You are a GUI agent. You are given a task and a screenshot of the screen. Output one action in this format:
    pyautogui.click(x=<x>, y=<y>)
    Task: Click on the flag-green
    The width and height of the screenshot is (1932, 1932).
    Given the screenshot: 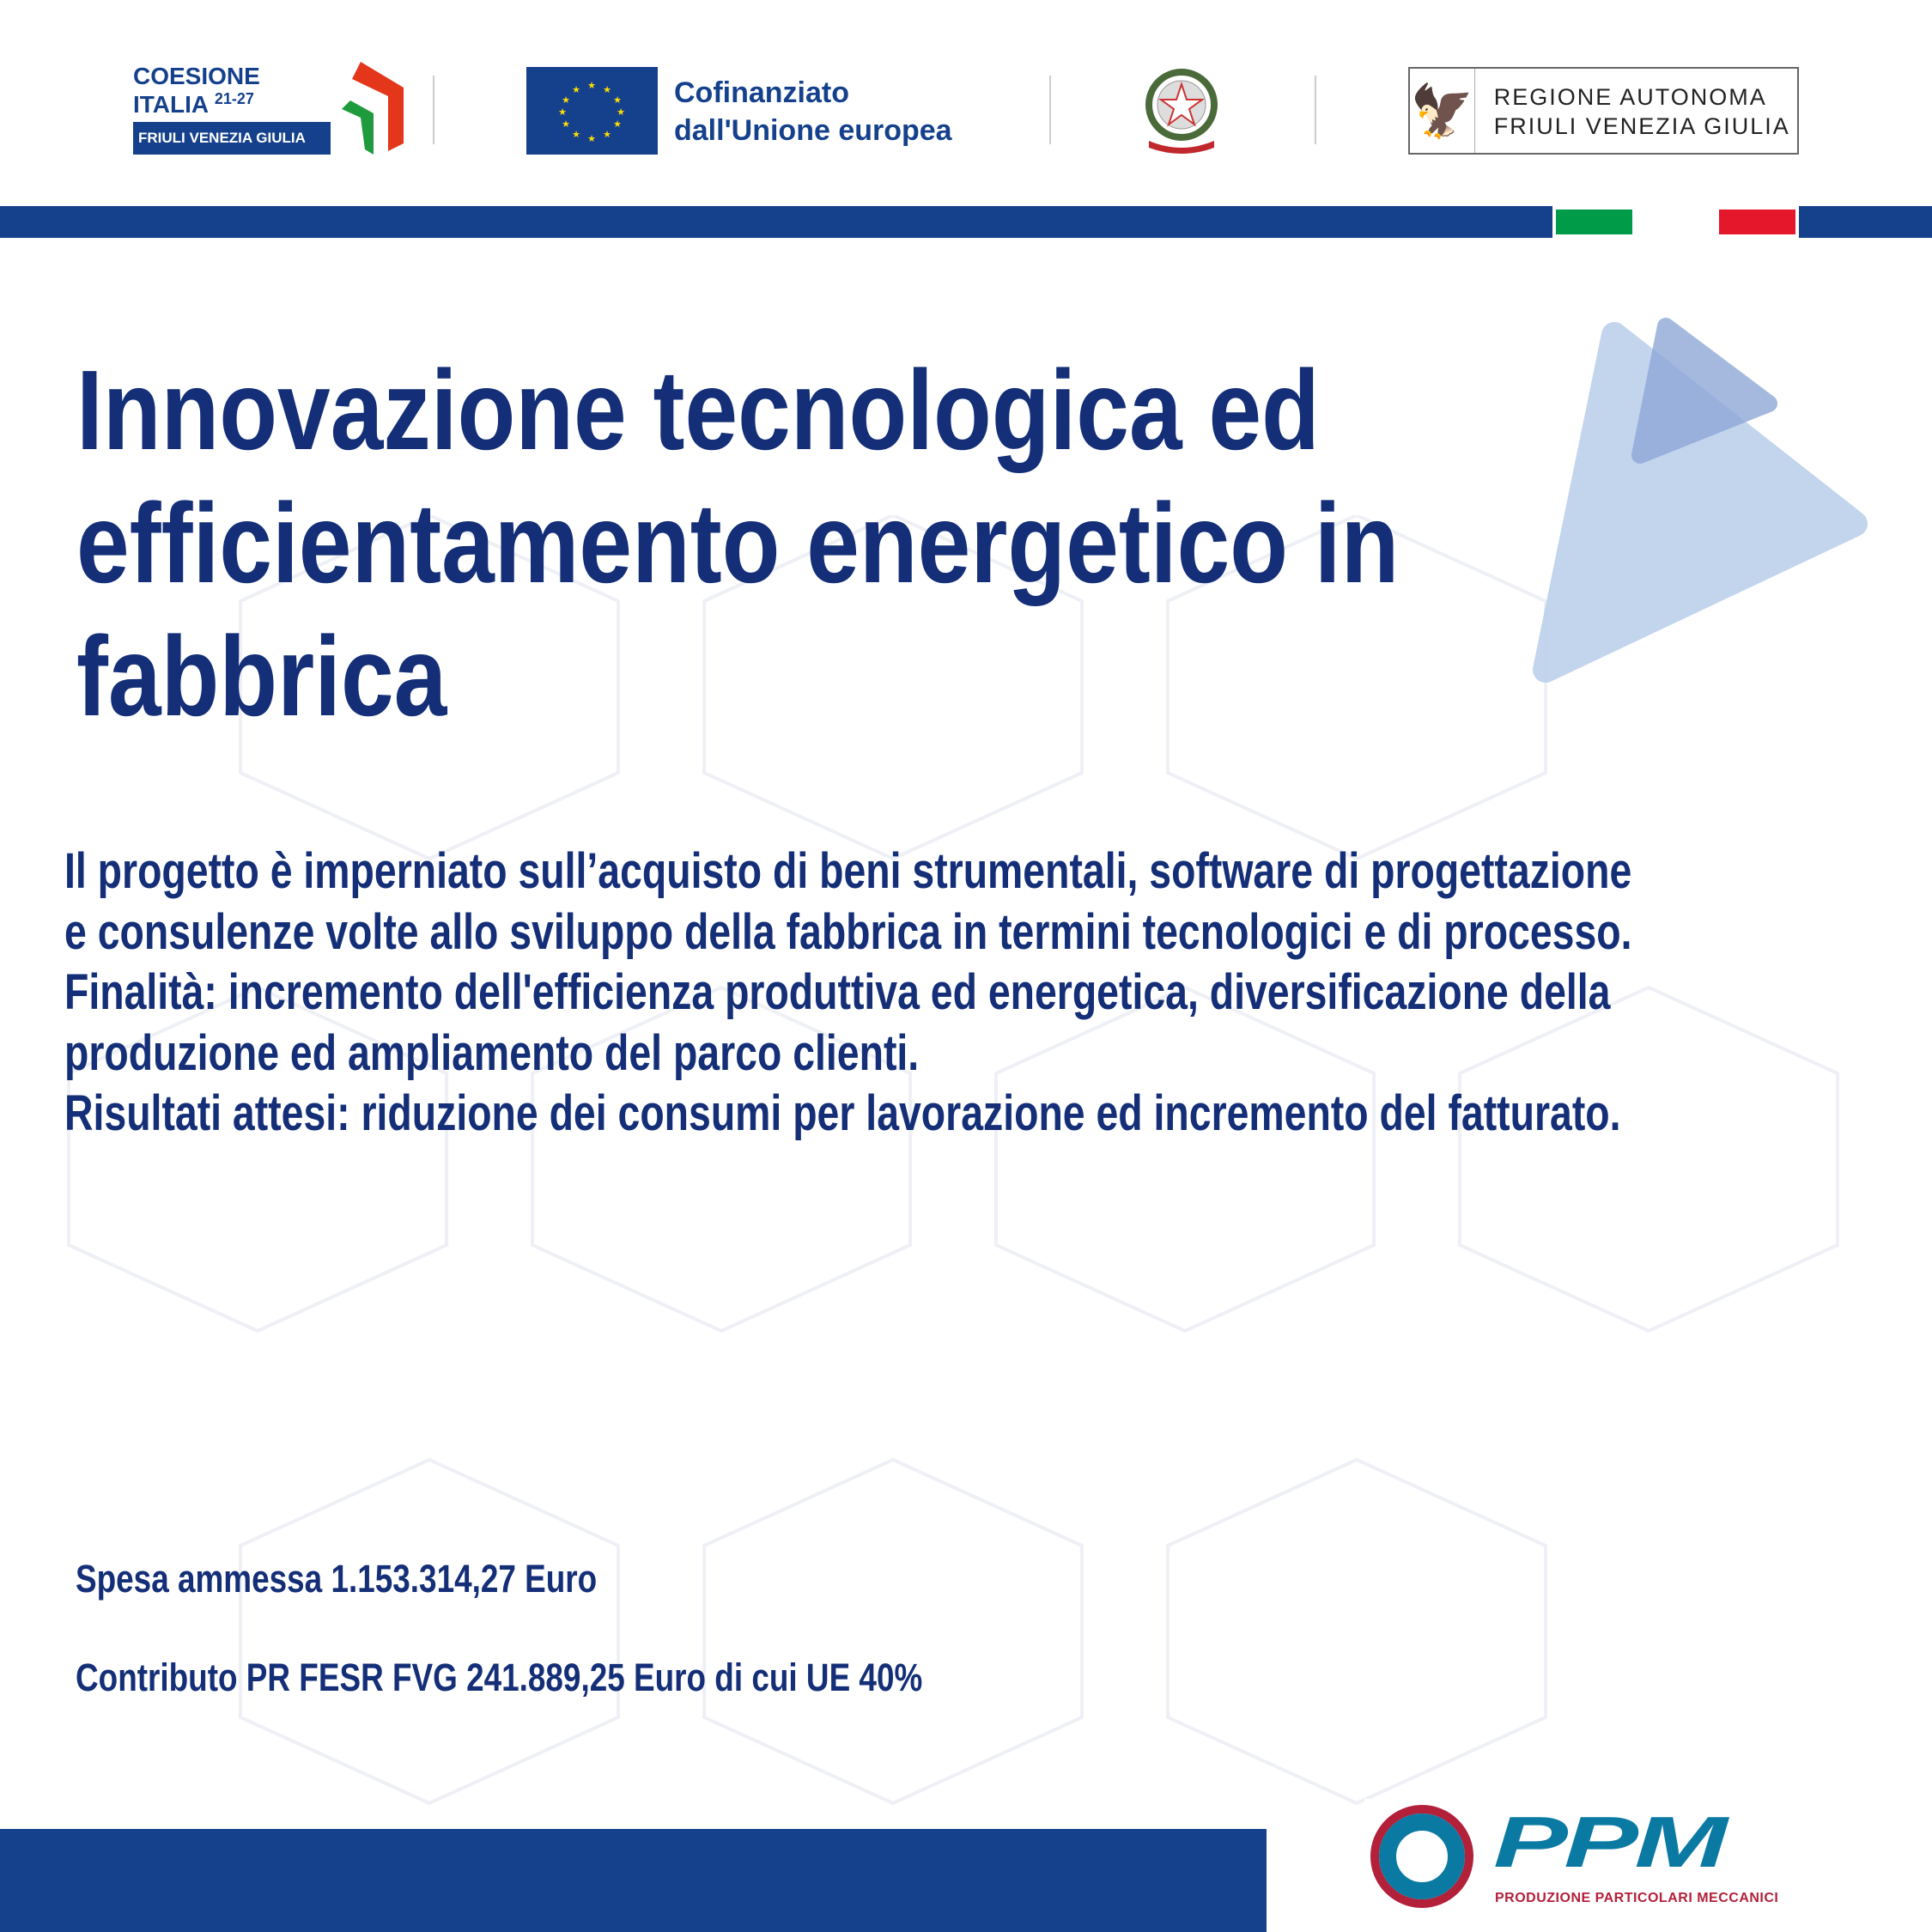 What is the action you would take?
    pyautogui.click(x=1594, y=222)
    